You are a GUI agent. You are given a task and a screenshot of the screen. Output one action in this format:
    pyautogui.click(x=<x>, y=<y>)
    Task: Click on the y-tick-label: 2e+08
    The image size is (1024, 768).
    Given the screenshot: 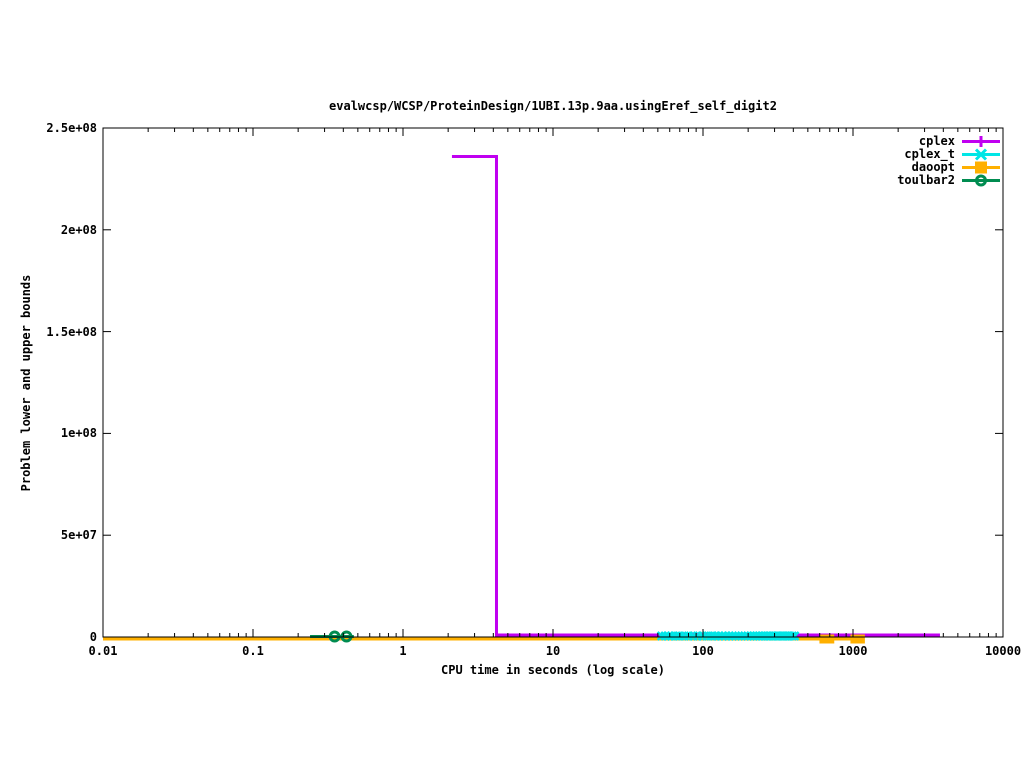 What is the action you would take?
    pyautogui.click(x=78, y=229)
    